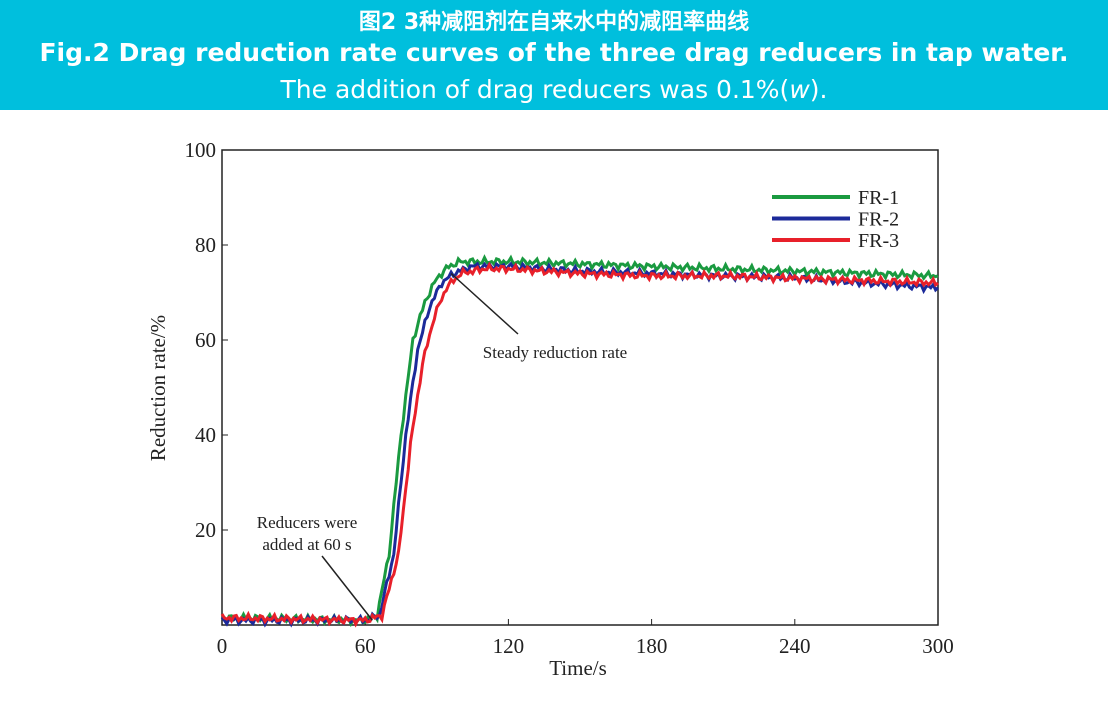 The height and width of the screenshot is (707, 1108). I want to click on legend-label: FR-2, so click(878, 220).